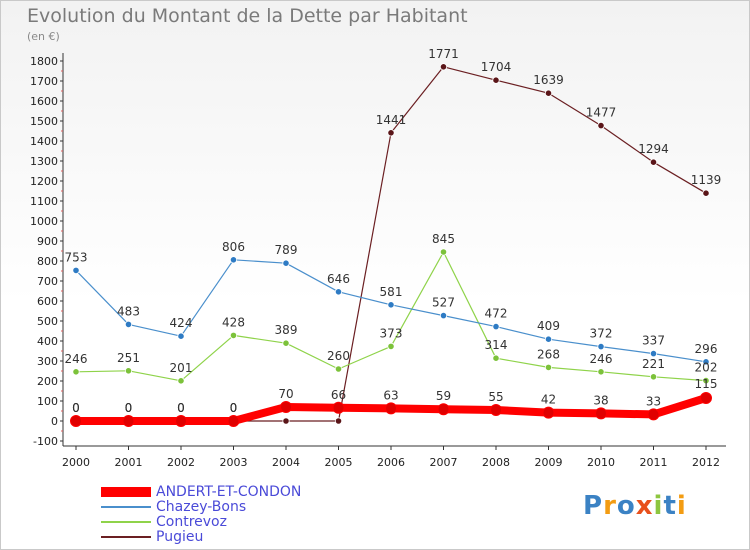  I want to click on y-tick-label: 1200, so click(44, 181).